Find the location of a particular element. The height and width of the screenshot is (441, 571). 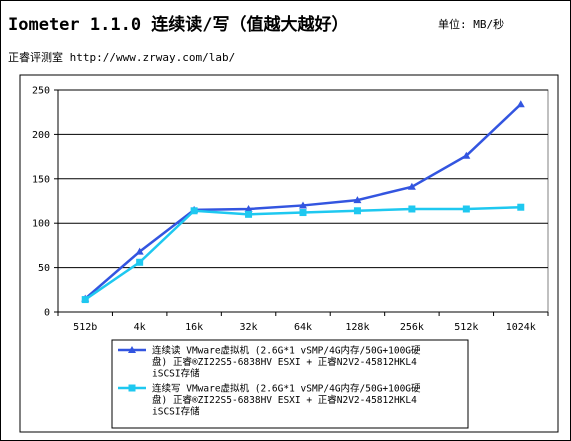

y-tick-label: 150 is located at coordinates (41, 179).